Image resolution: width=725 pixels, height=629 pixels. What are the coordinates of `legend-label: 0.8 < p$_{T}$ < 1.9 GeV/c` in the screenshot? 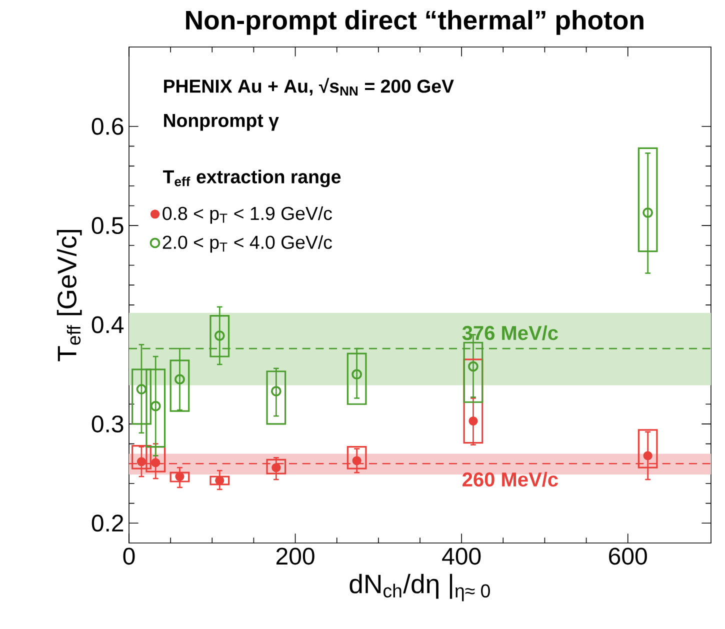 It's located at (247, 215).